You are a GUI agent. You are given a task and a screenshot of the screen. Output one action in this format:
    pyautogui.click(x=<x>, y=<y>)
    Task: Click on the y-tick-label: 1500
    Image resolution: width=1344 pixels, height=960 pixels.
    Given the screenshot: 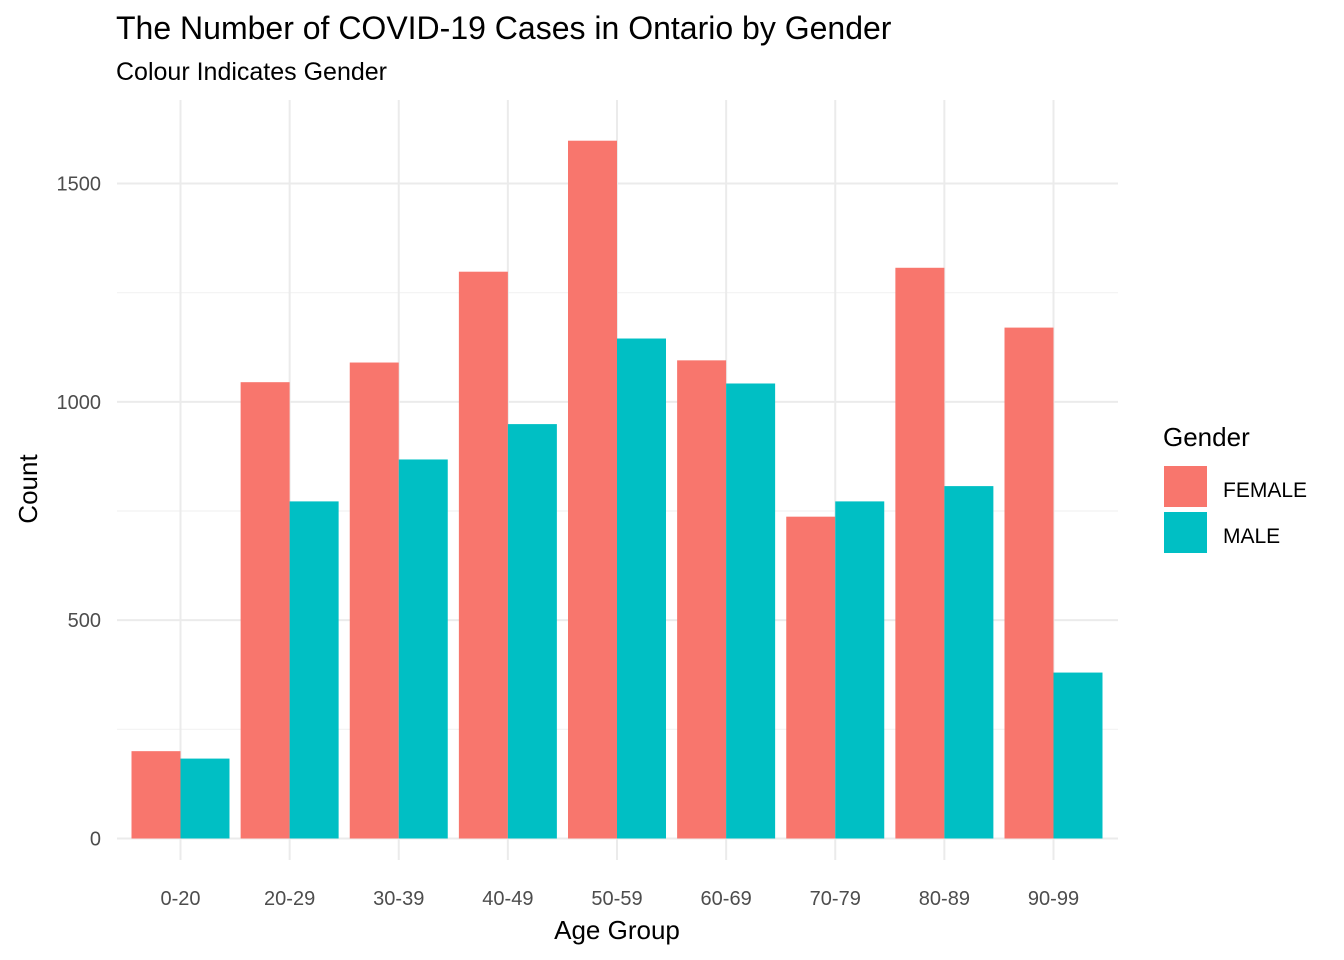 What is the action you would take?
    pyautogui.click(x=79, y=185)
    